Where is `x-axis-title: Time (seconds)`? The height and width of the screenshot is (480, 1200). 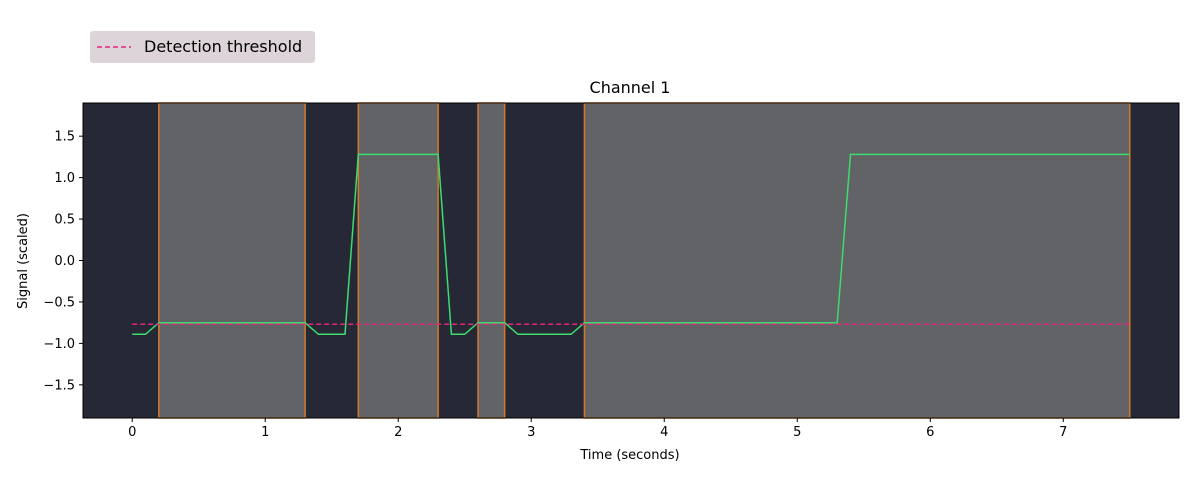
x-axis-title: Time (seconds) is located at coordinates (629, 455).